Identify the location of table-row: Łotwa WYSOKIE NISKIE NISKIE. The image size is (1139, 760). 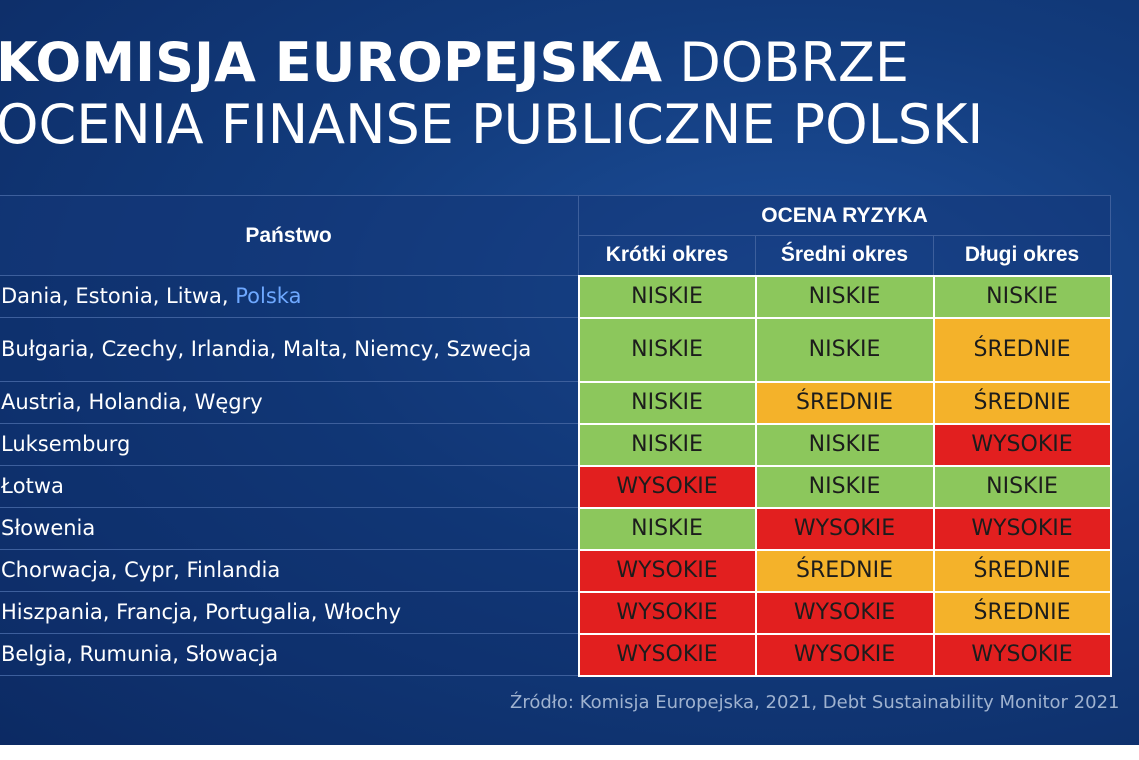
(556, 486).